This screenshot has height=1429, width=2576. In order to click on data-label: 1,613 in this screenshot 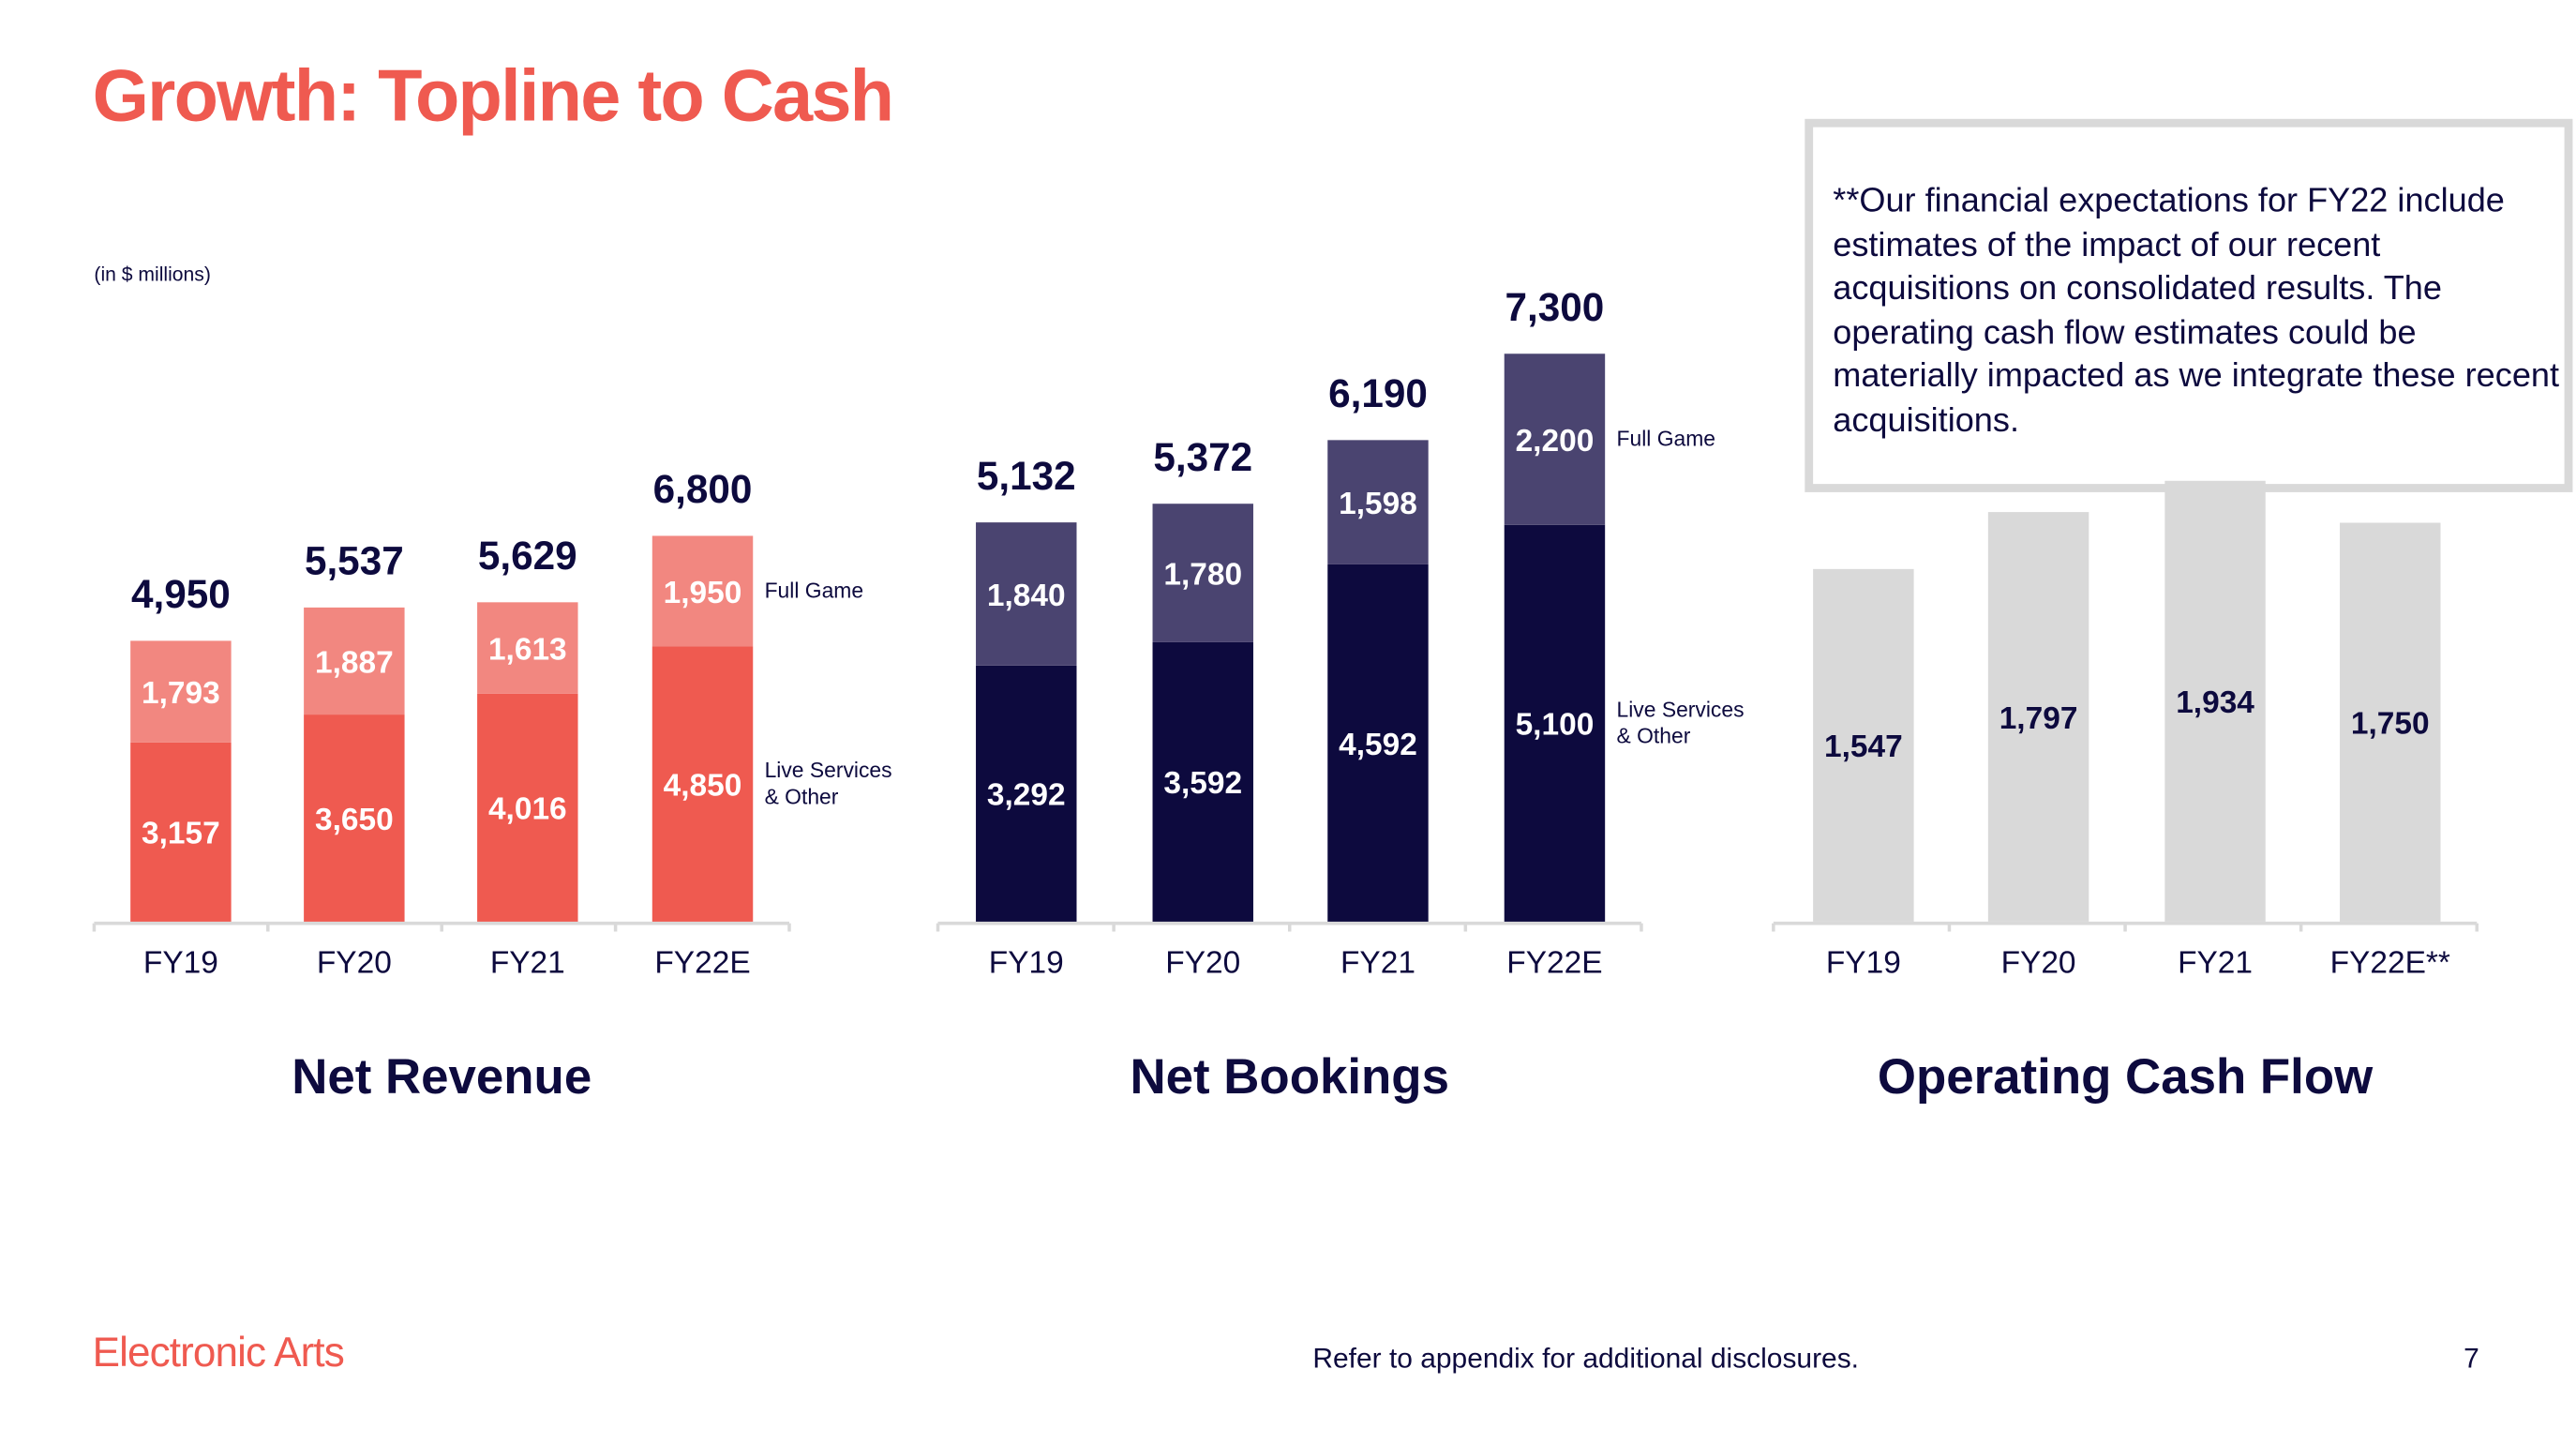, I will do `click(528, 649)`.